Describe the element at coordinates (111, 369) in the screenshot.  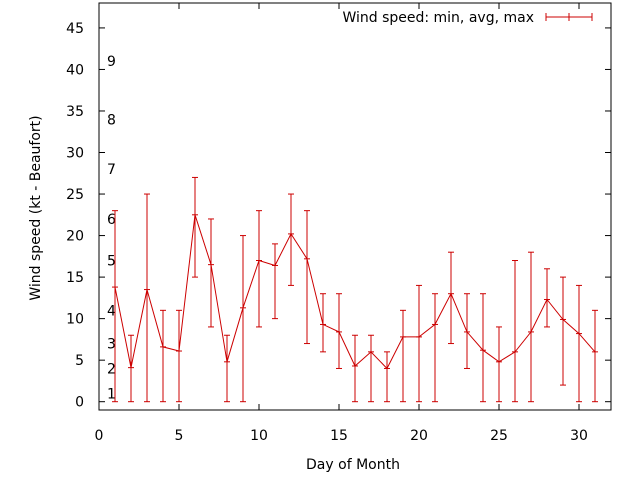
I see `beaufort-label: 2` at that location.